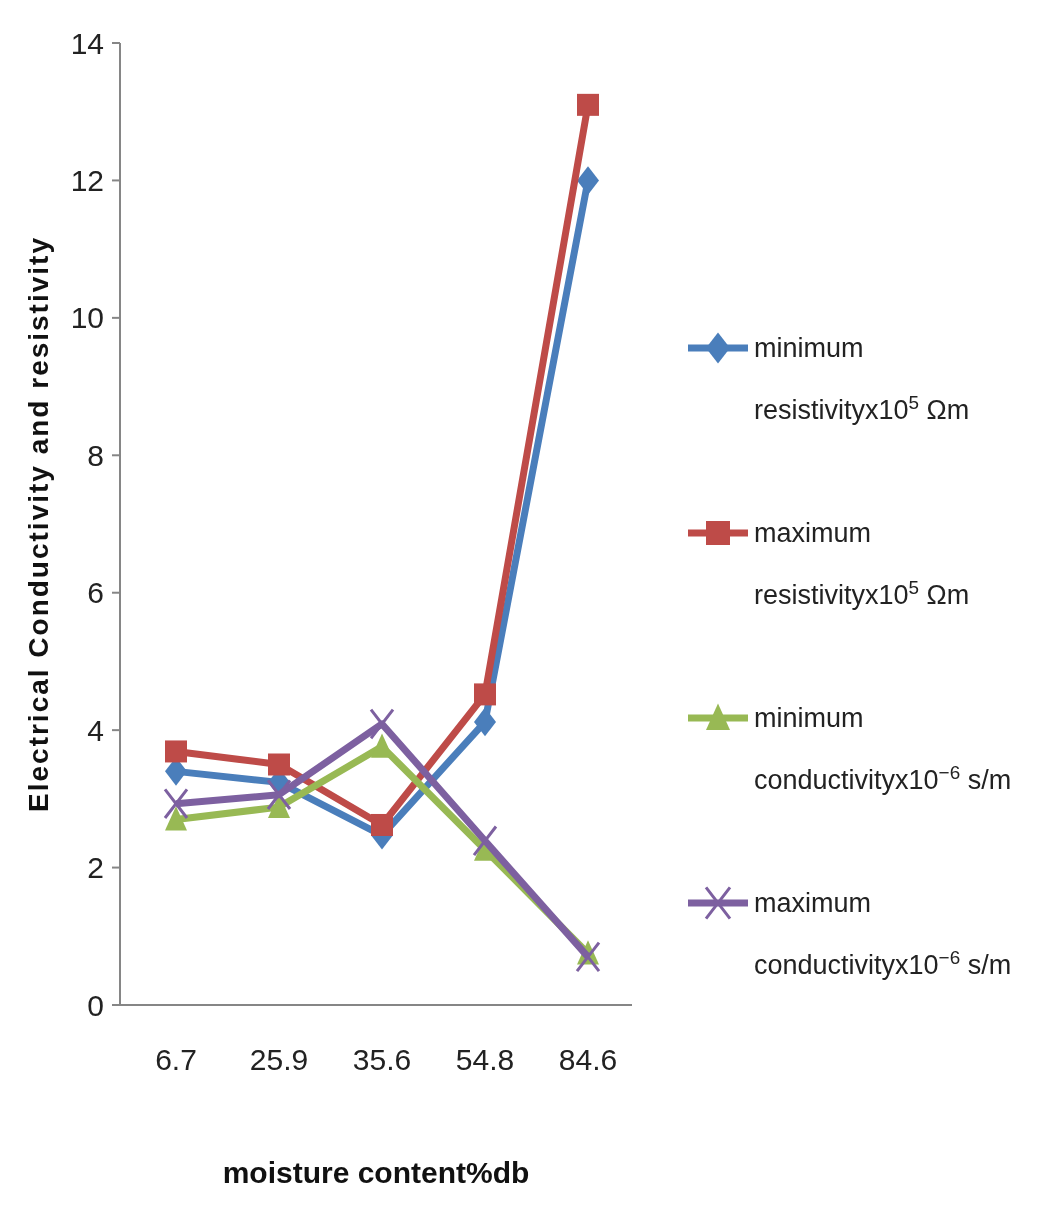 This screenshot has height=1213, width=1044. Describe the element at coordinates (485, 1059) in the screenshot. I see `x-tick-label: 54.8` at that location.